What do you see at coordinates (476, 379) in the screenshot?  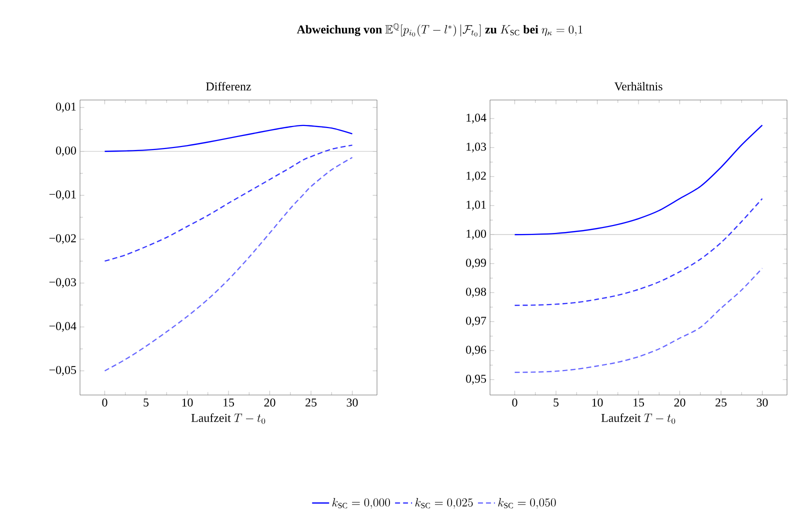 I see `y-tick-label: 0,95` at bounding box center [476, 379].